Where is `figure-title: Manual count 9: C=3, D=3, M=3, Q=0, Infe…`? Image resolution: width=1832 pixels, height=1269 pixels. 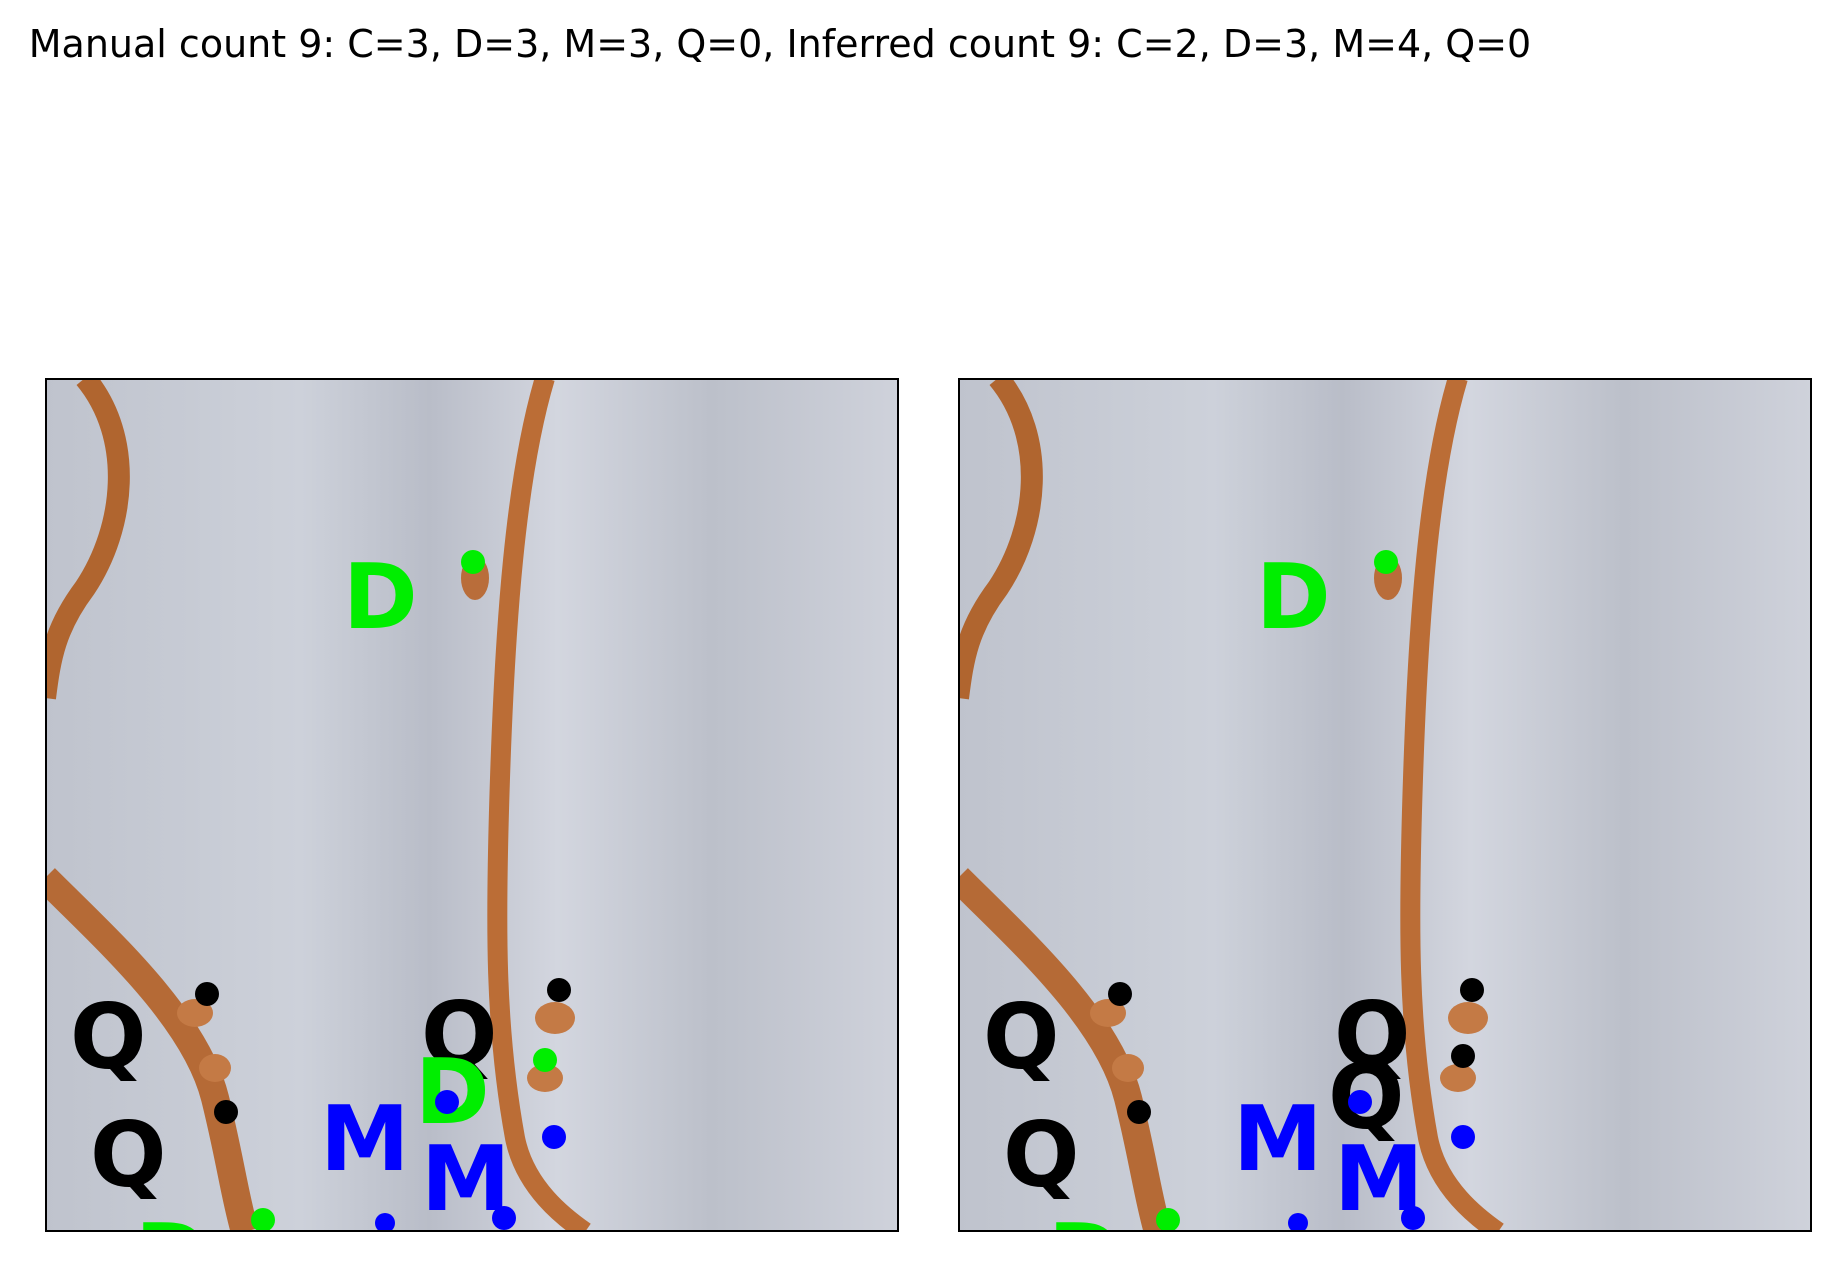
figure-title: Manual count 9: C=3, D=3, M=3, Q=0, Infe… is located at coordinates (780, 44).